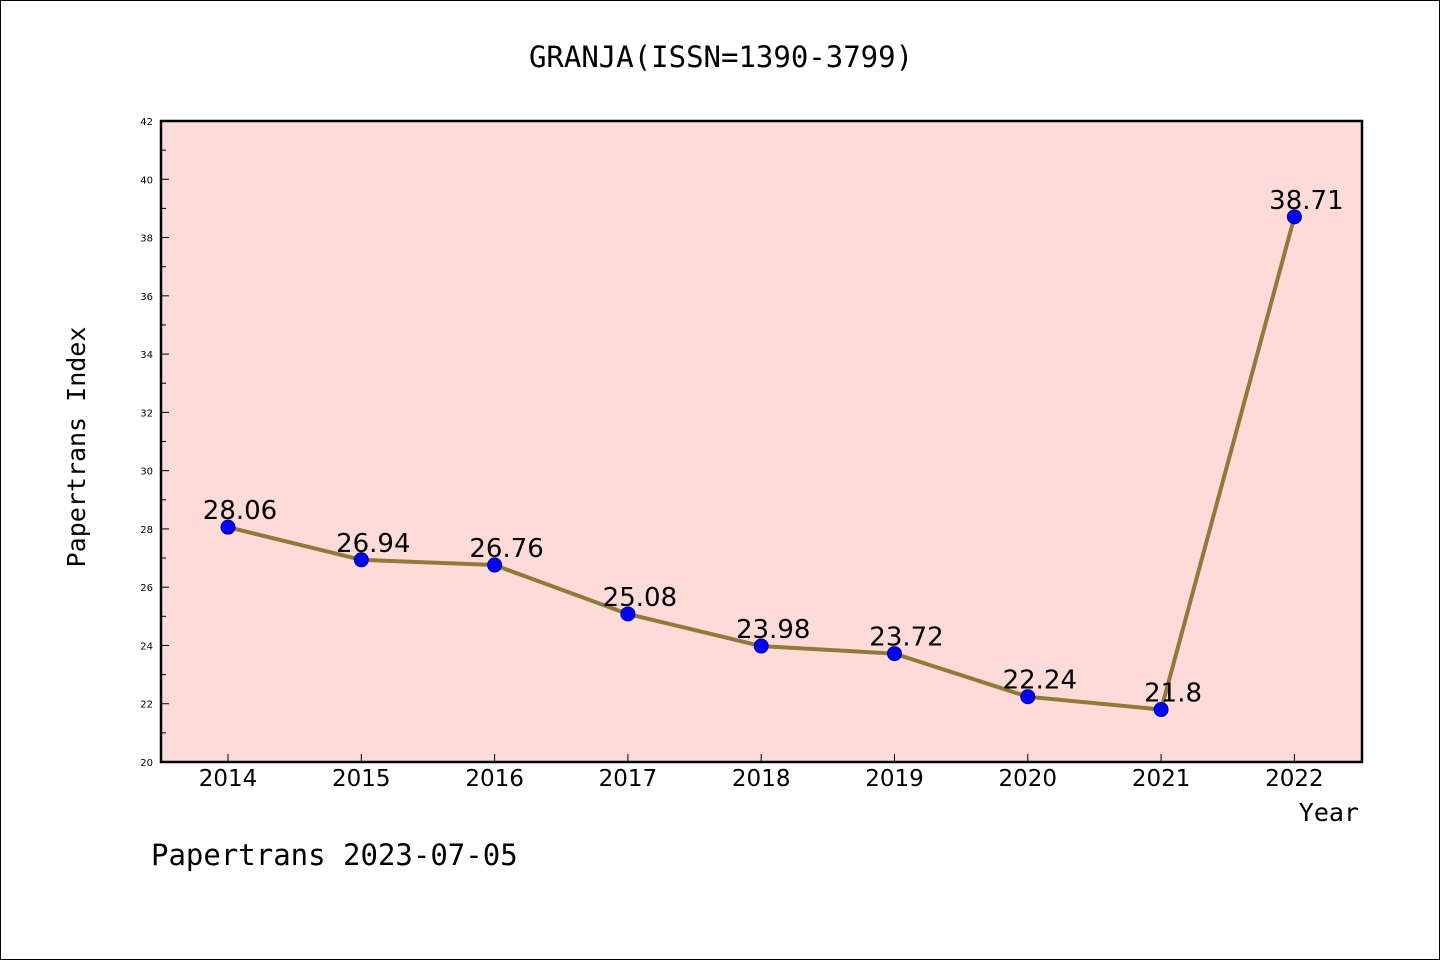 The height and width of the screenshot is (961, 1440). I want to click on x-axis-title: Year, so click(1329, 812).